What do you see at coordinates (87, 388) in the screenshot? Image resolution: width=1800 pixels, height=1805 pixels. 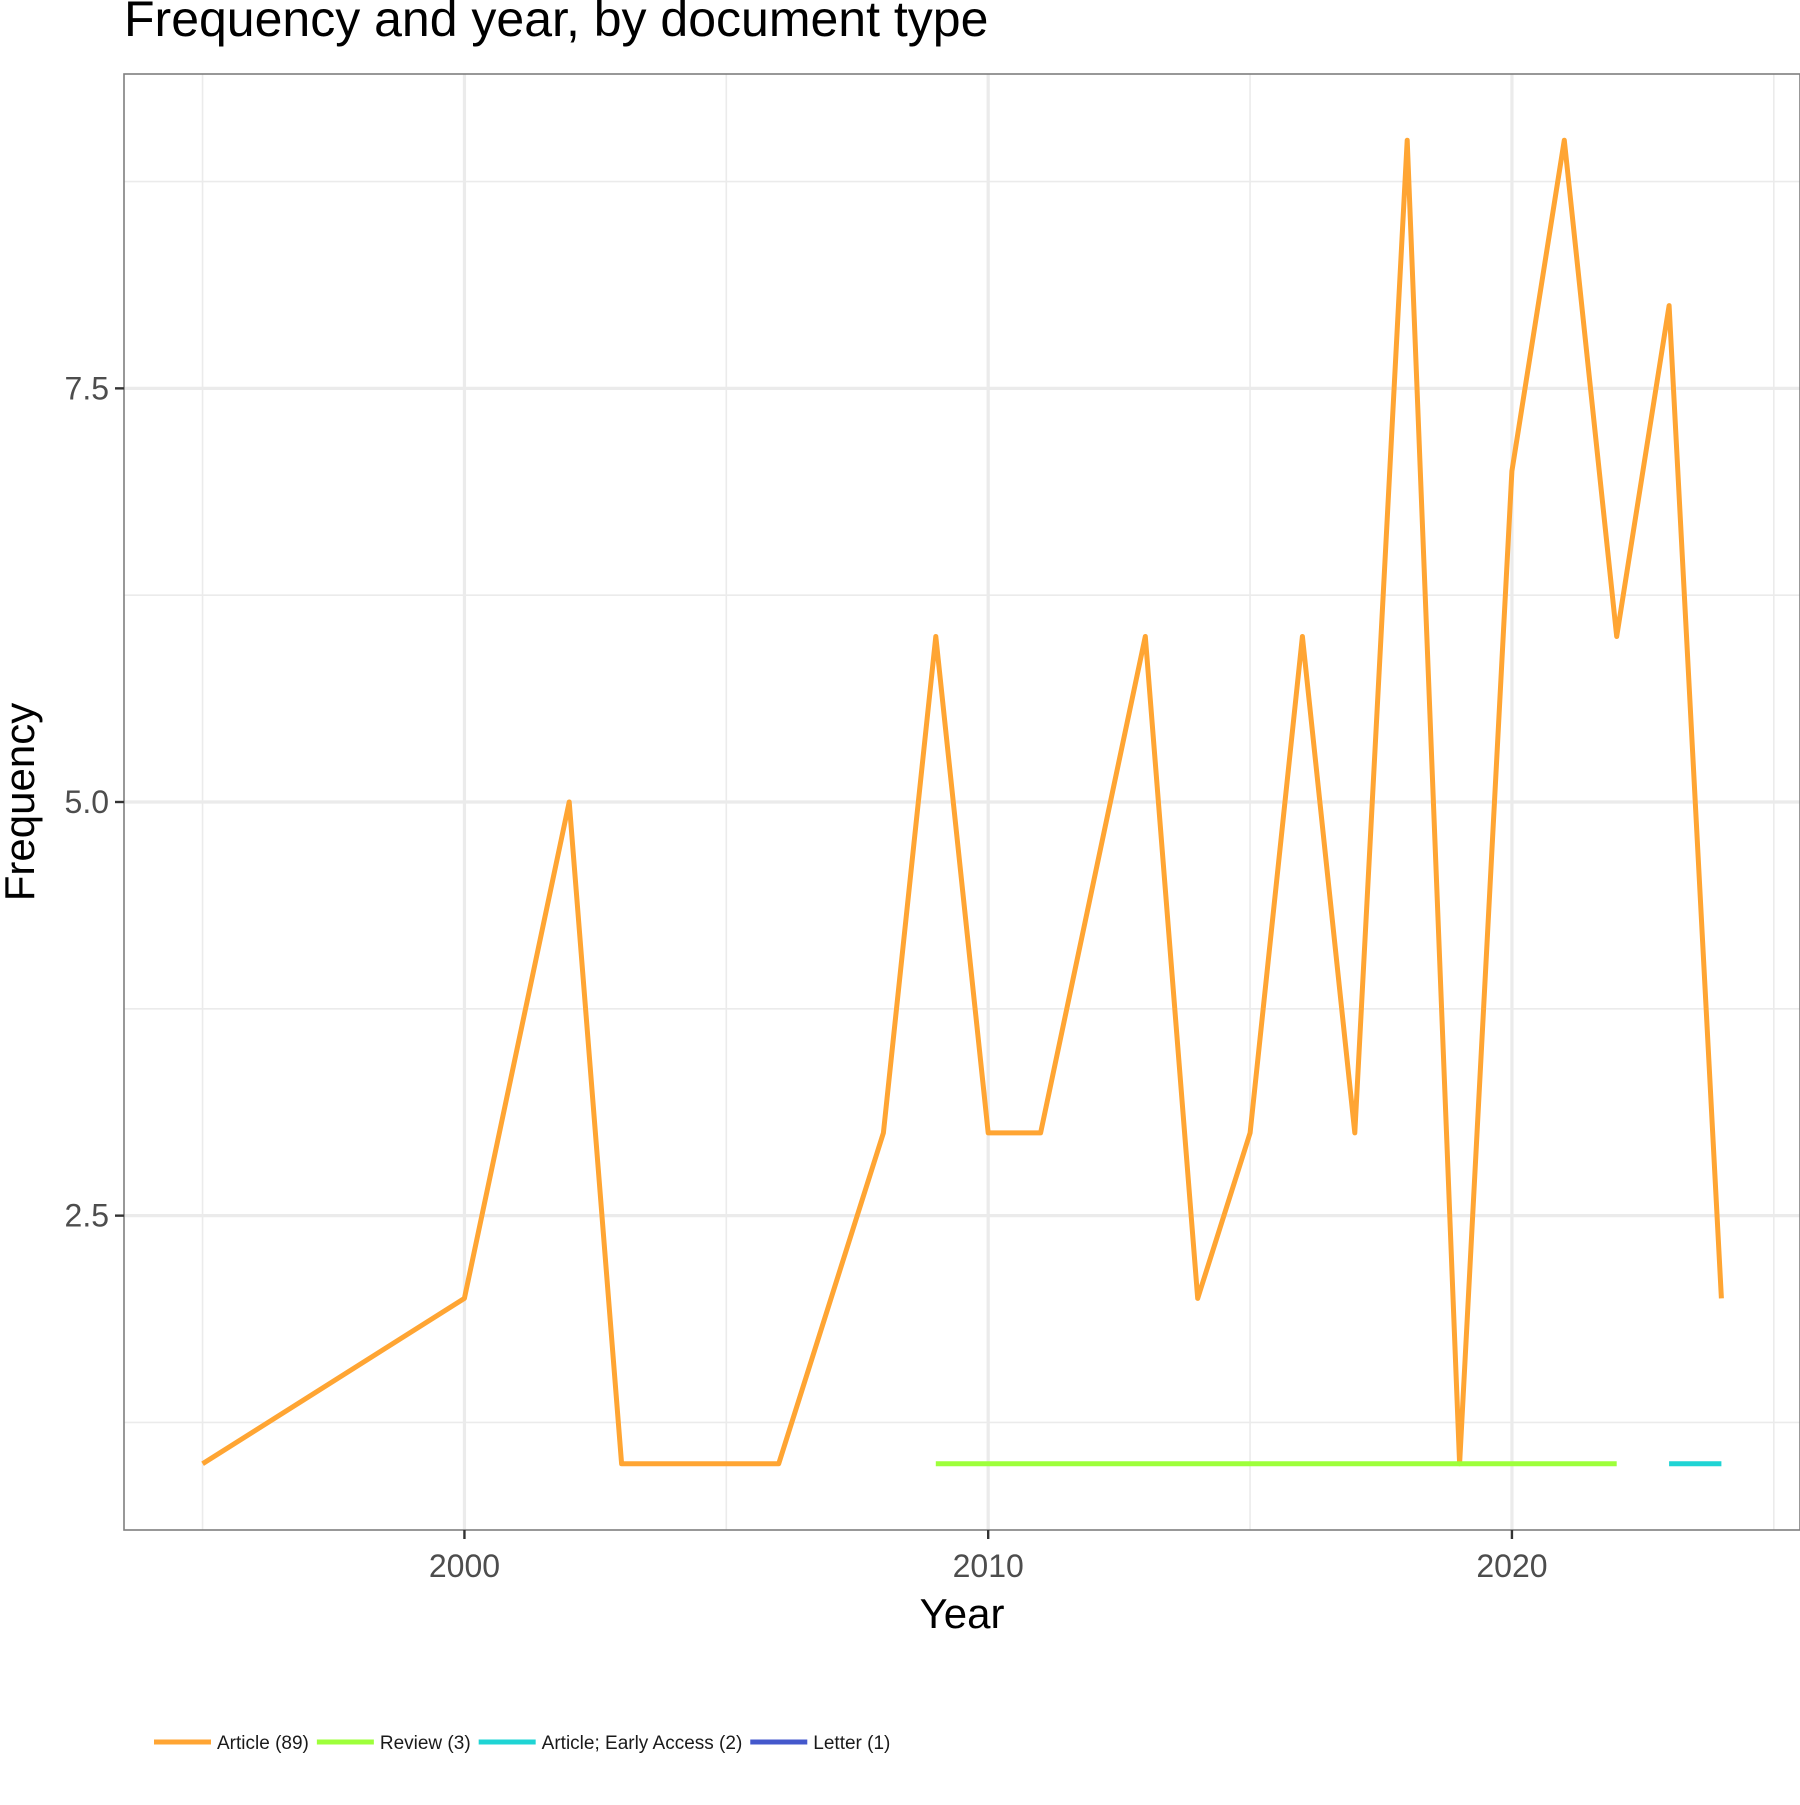 I see `y-tick-label-2: 7.5` at bounding box center [87, 388].